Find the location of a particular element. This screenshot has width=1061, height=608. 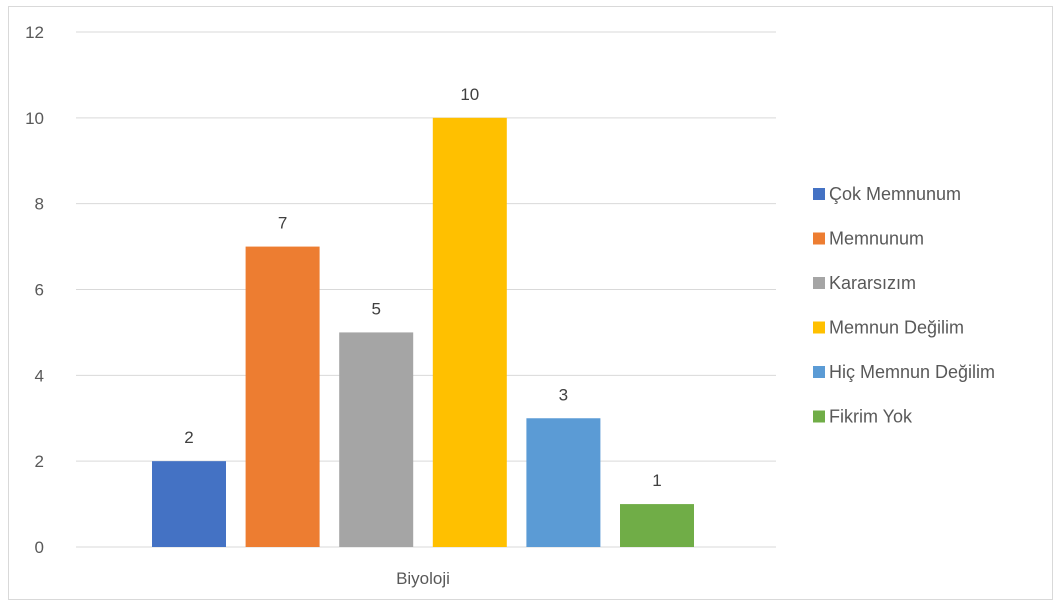

x-axis-categories: Biyoloji is located at coordinates (423, 578).